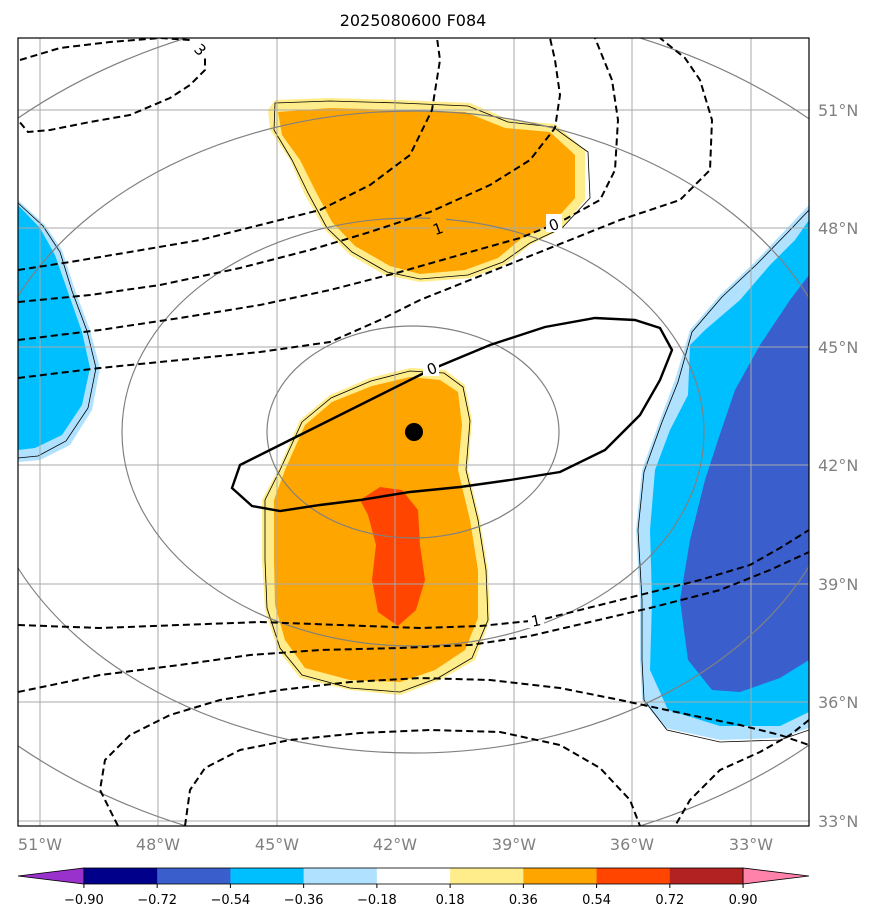  What do you see at coordinates (426, 190) in the screenshot?
I see `positive-region-north` at bounding box center [426, 190].